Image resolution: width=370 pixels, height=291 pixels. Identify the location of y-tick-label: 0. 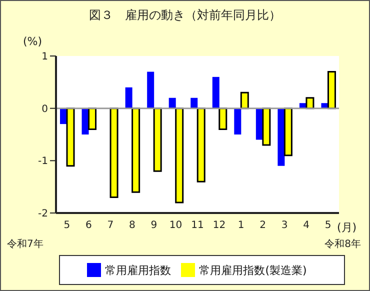
(45, 109).